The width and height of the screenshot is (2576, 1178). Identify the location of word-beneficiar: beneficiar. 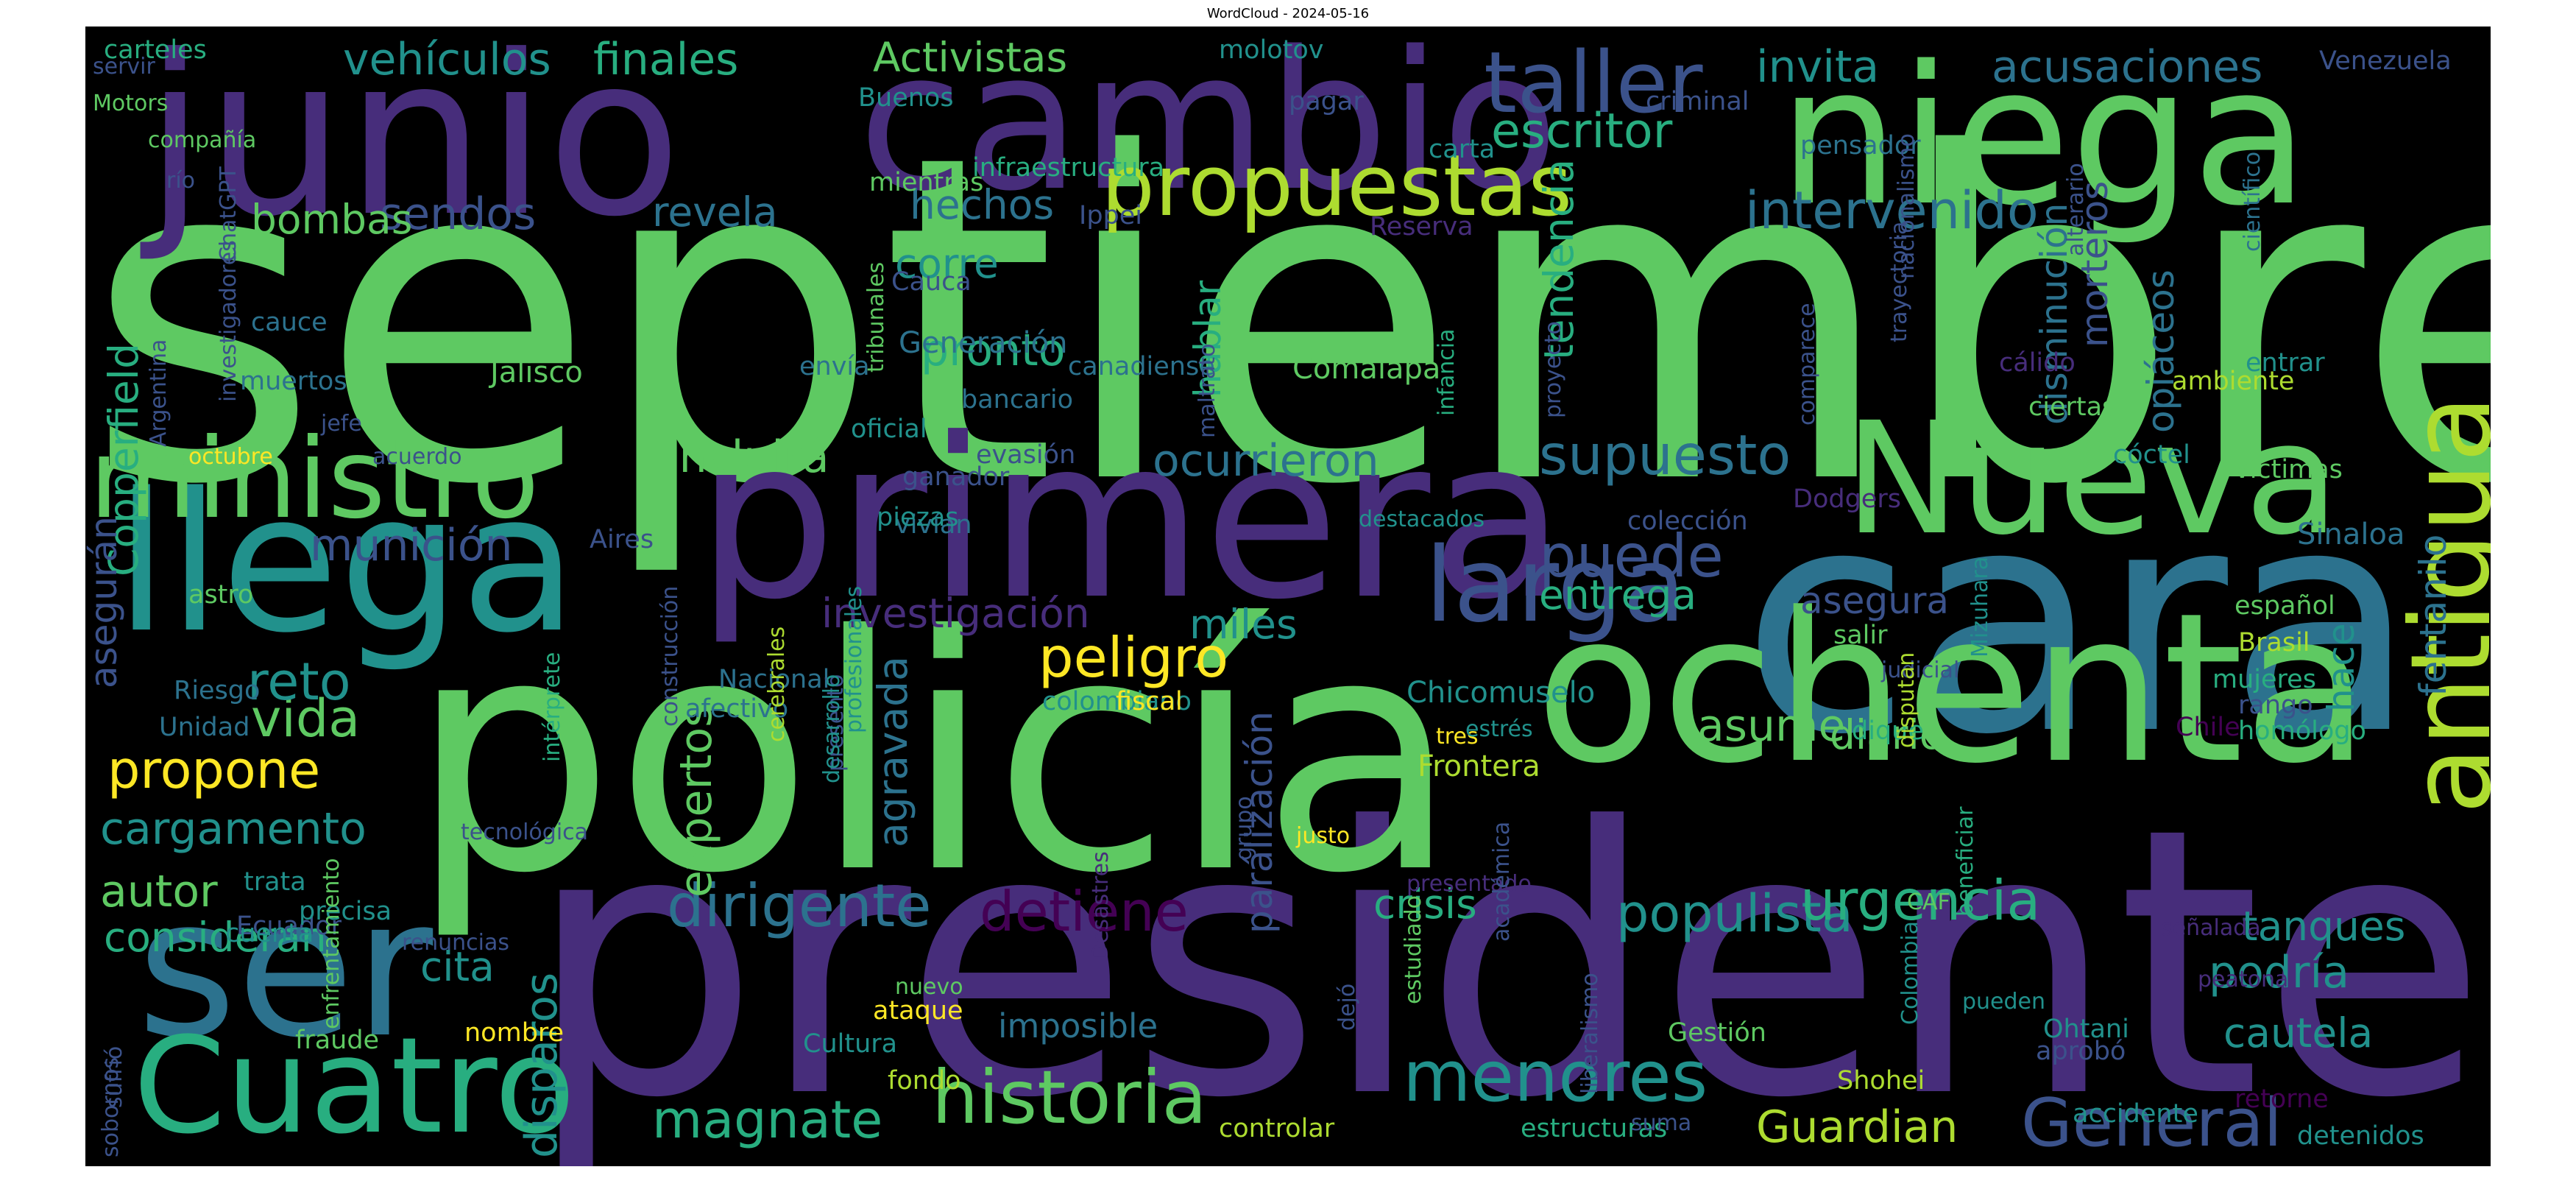
(1965, 861).